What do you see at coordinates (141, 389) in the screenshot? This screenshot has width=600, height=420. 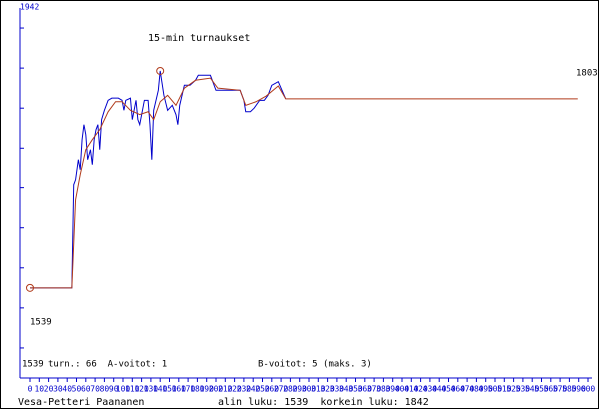 I see `x-tick-label: 120` at bounding box center [141, 389].